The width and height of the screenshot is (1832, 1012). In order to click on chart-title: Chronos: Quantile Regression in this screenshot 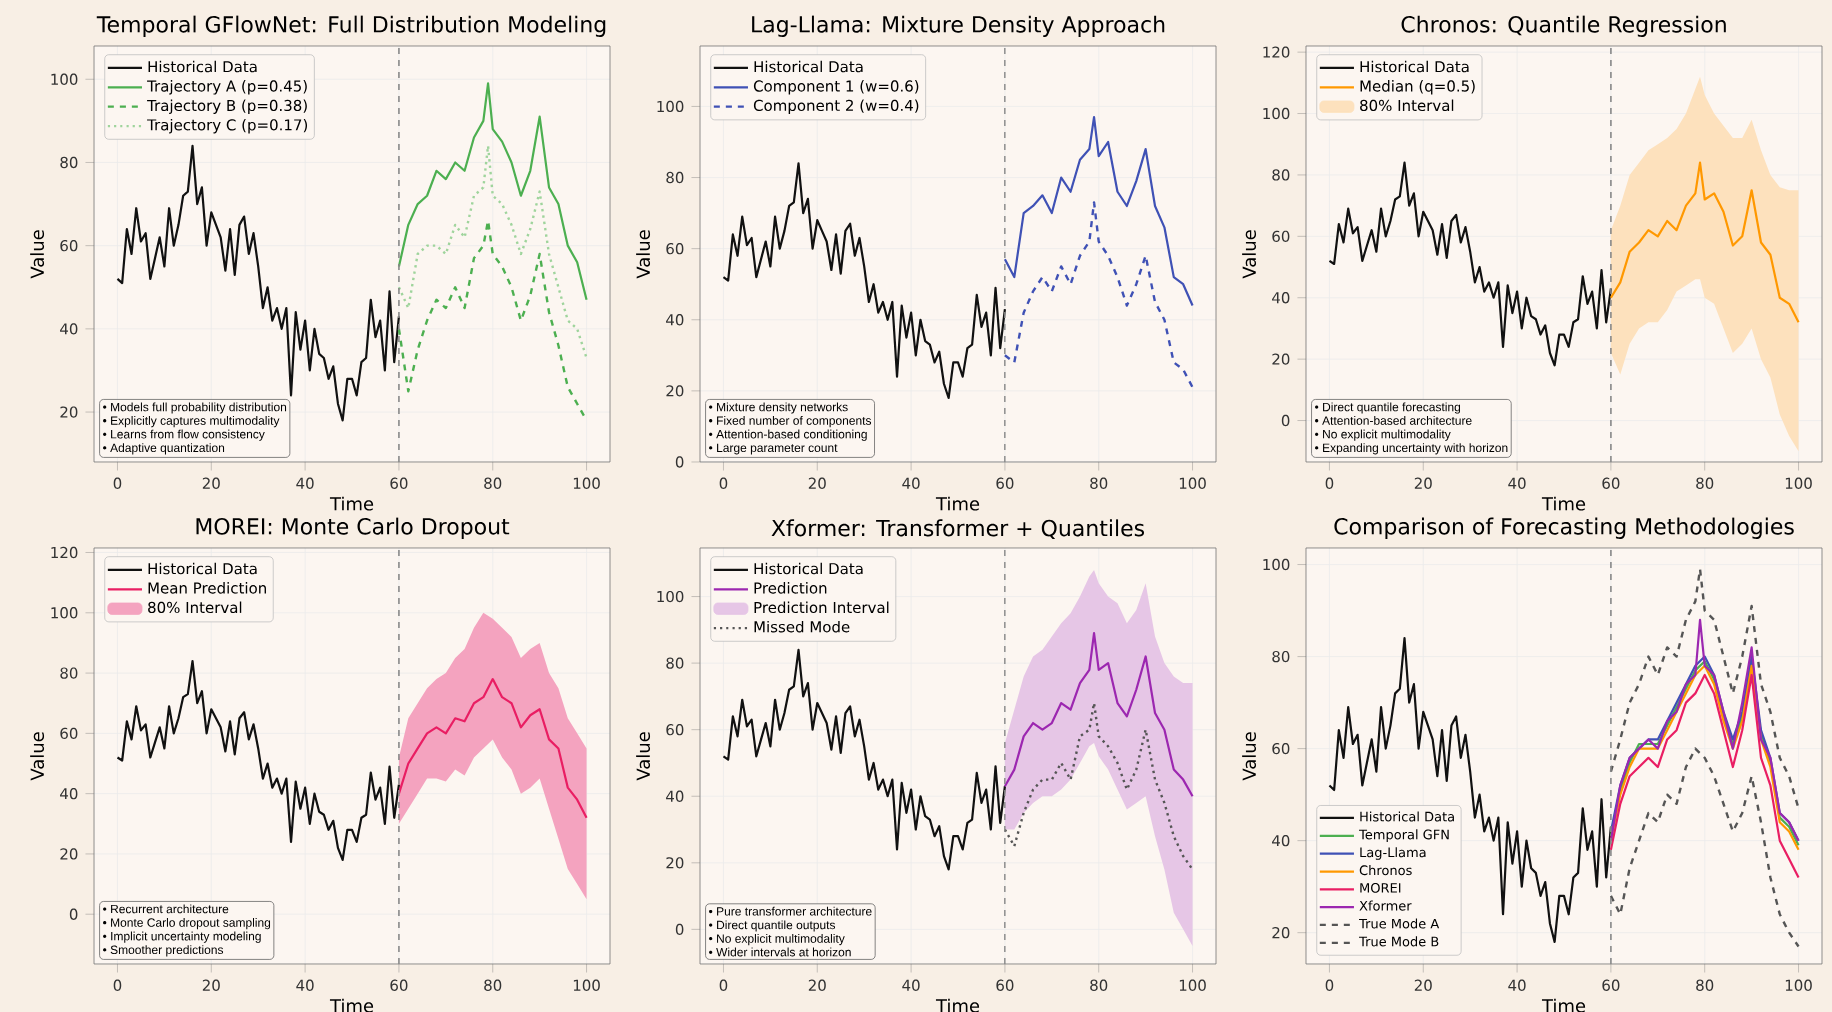, I will do `click(1563, 26)`.